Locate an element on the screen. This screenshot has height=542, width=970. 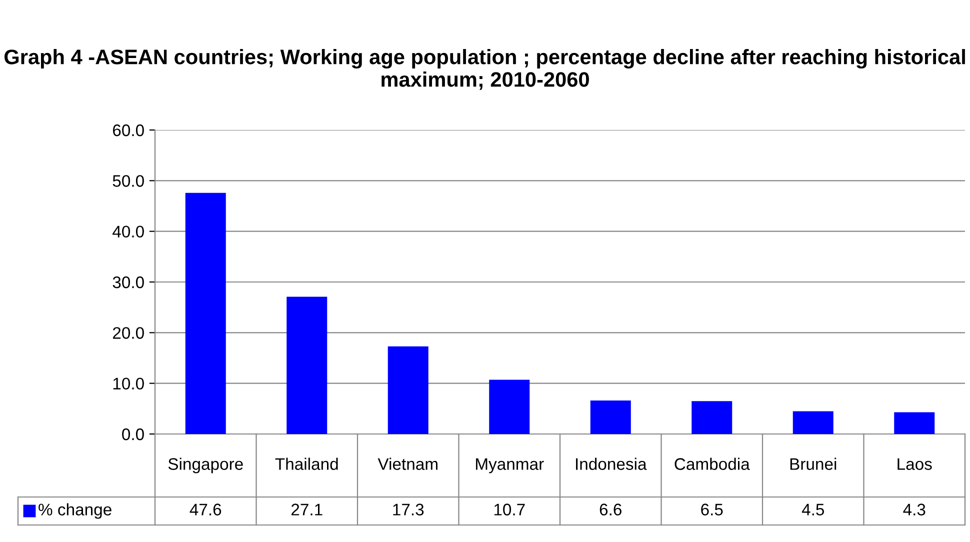
data-label: 4.5 is located at coordinates (813, 510).